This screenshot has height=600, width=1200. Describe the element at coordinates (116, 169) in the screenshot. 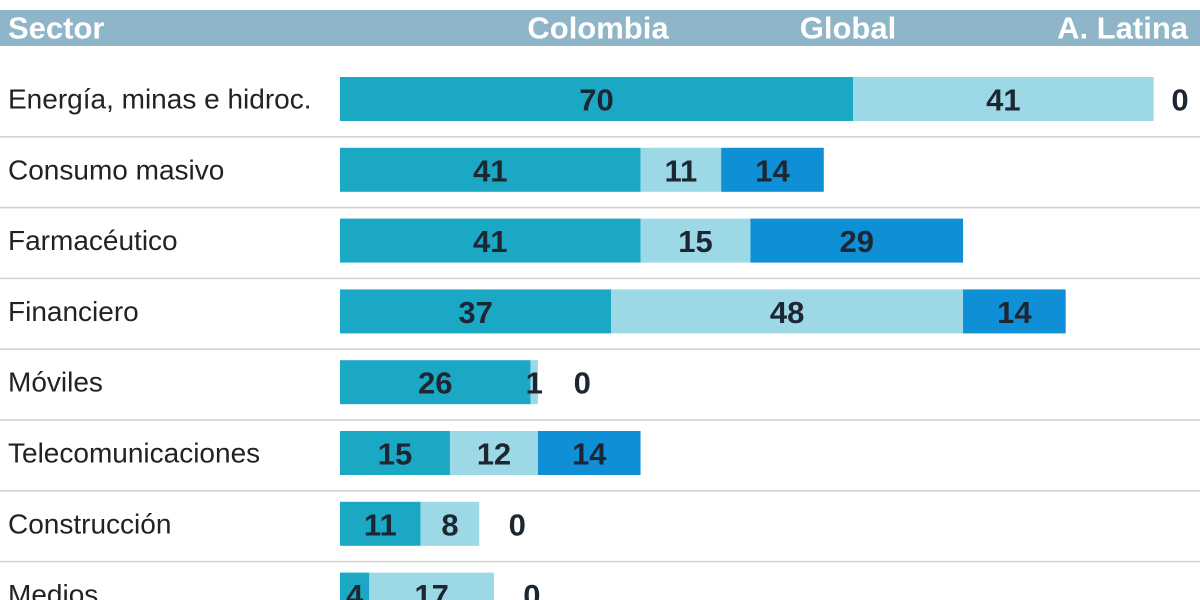

I see `category-label: Consumo masivo` at that location.